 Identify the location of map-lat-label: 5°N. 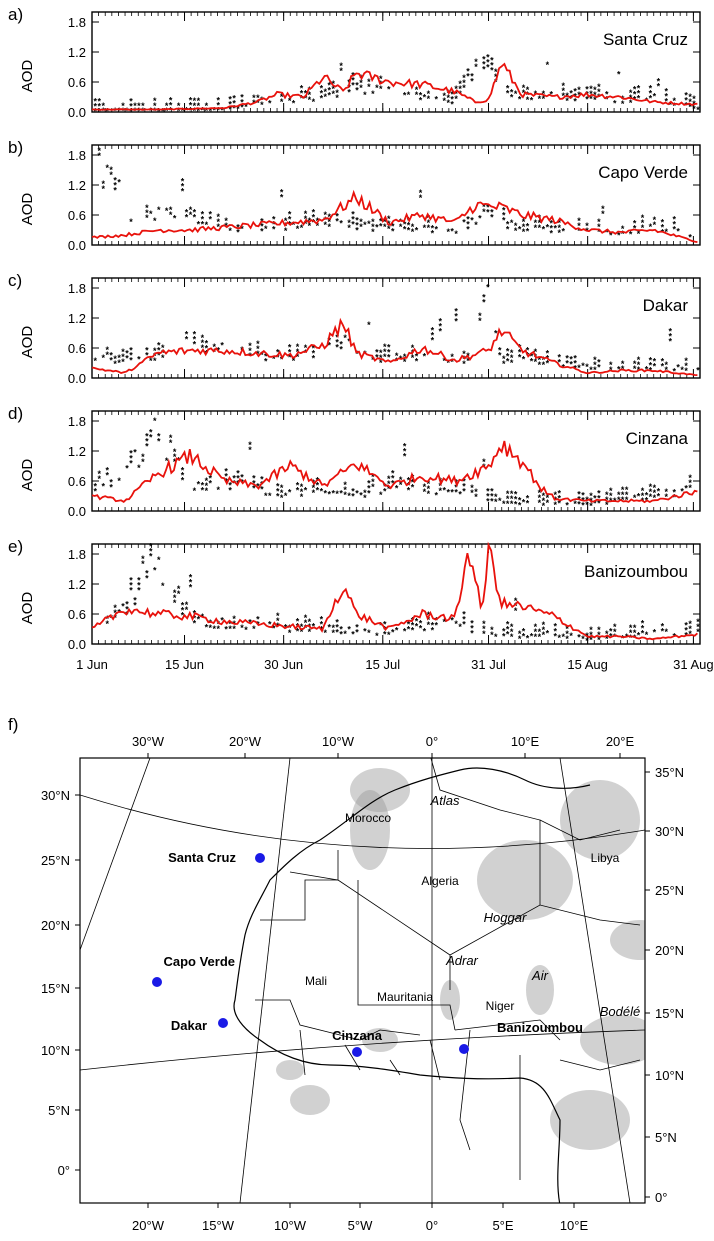
(666, 1137).